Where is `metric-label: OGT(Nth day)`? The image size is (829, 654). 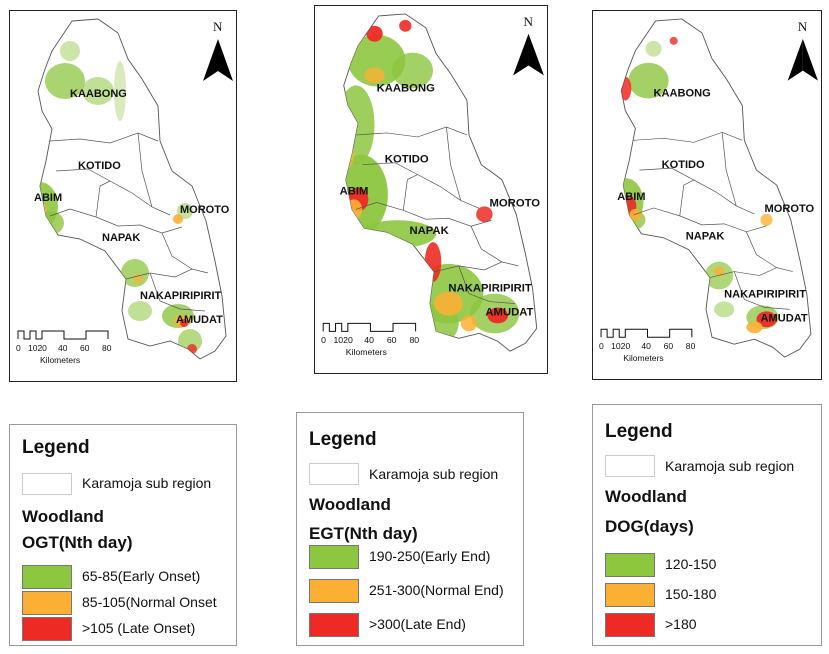
metric-label: OGT(Nth day) is located at coordinates (77, 542).